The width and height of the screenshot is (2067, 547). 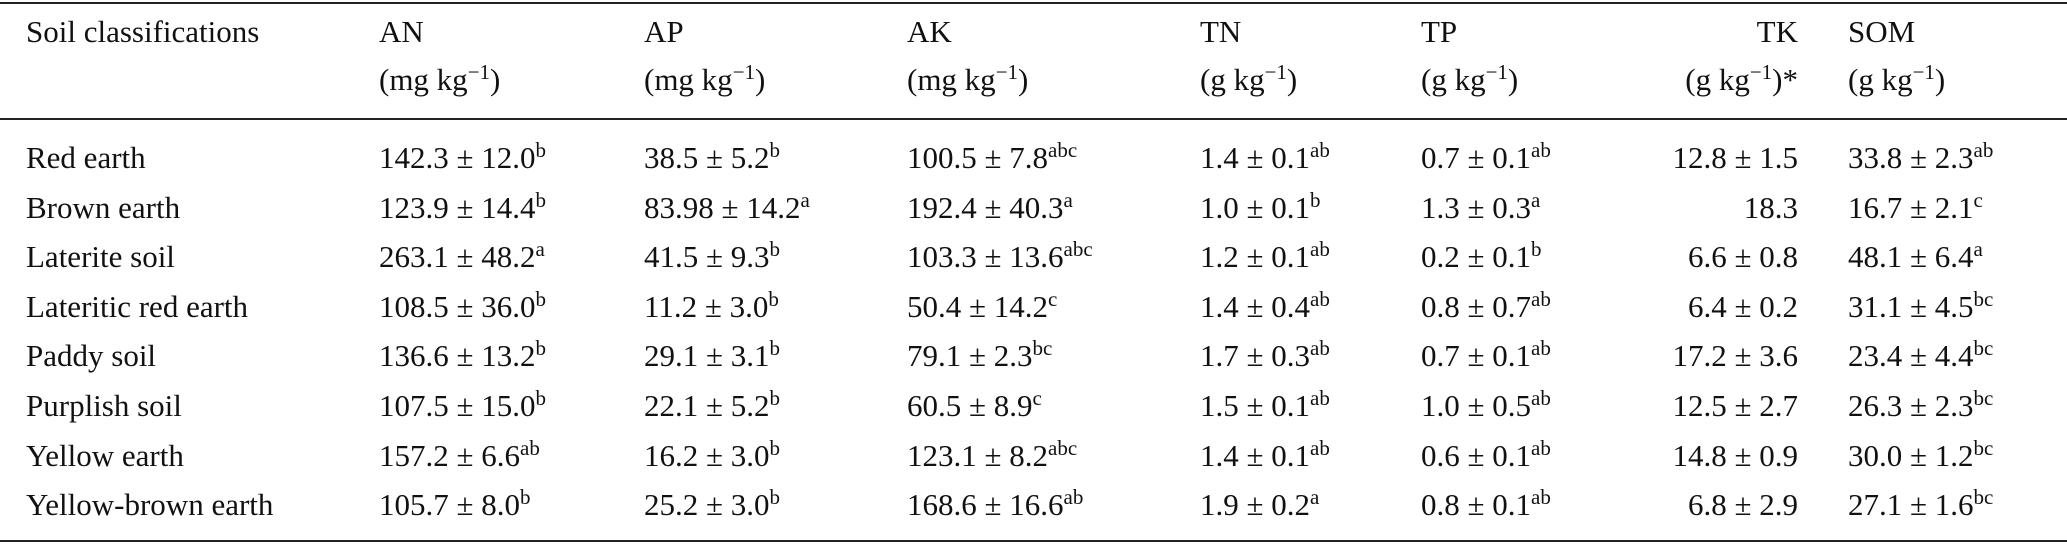 What do you see at coordinates (1881, 32) in the screenshot?
I see `column-header: SOM` at bounding box center [1881, 32].